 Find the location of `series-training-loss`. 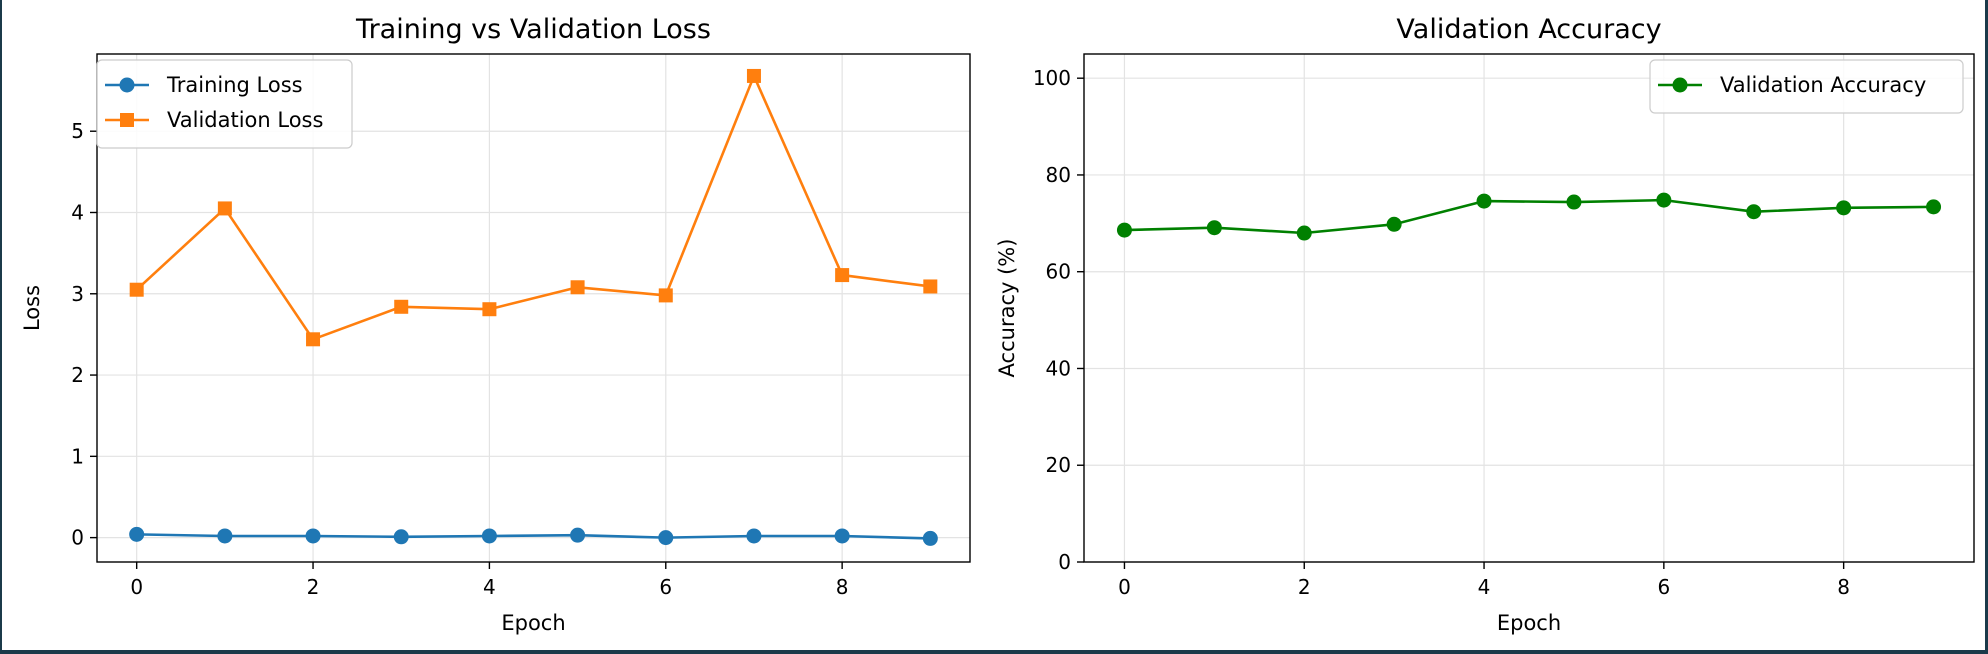

series-training-loss is located at coordinates (533, 536).